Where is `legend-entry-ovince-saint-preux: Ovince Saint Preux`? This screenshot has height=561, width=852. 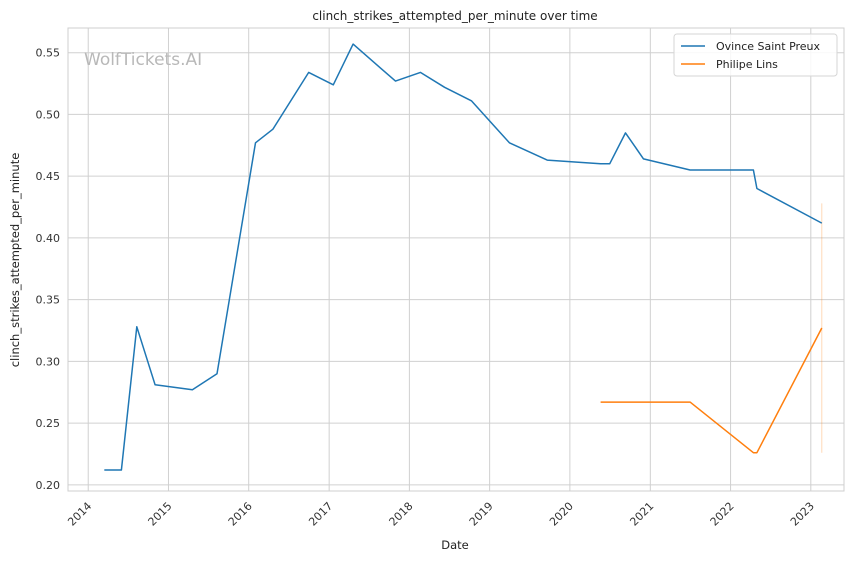 legend-entry-ovince-saint-preux: Ovince Saint Preux is located at coordinates (768, 46).